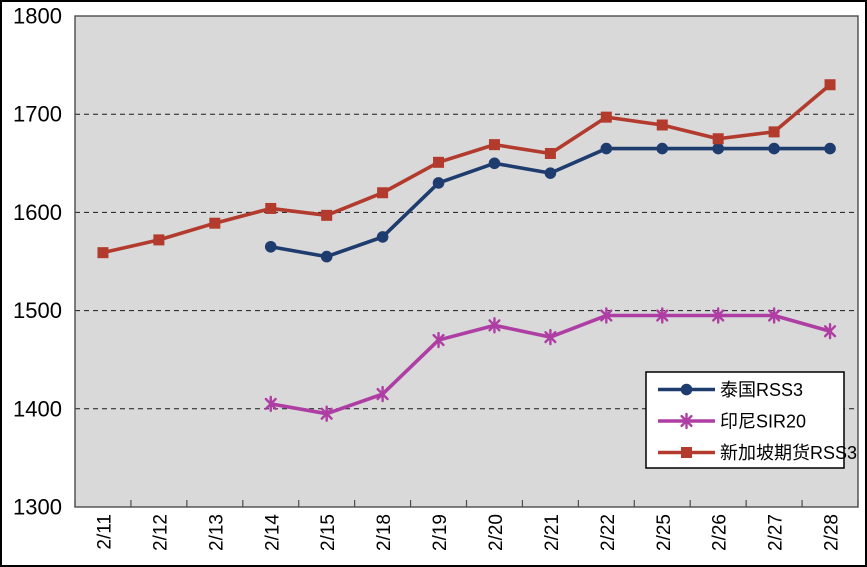  What do you see at coordinates (440, 532) in the screenshot?
I see `x-axis-label-6: 2/19` at bounding box center [440, 532].